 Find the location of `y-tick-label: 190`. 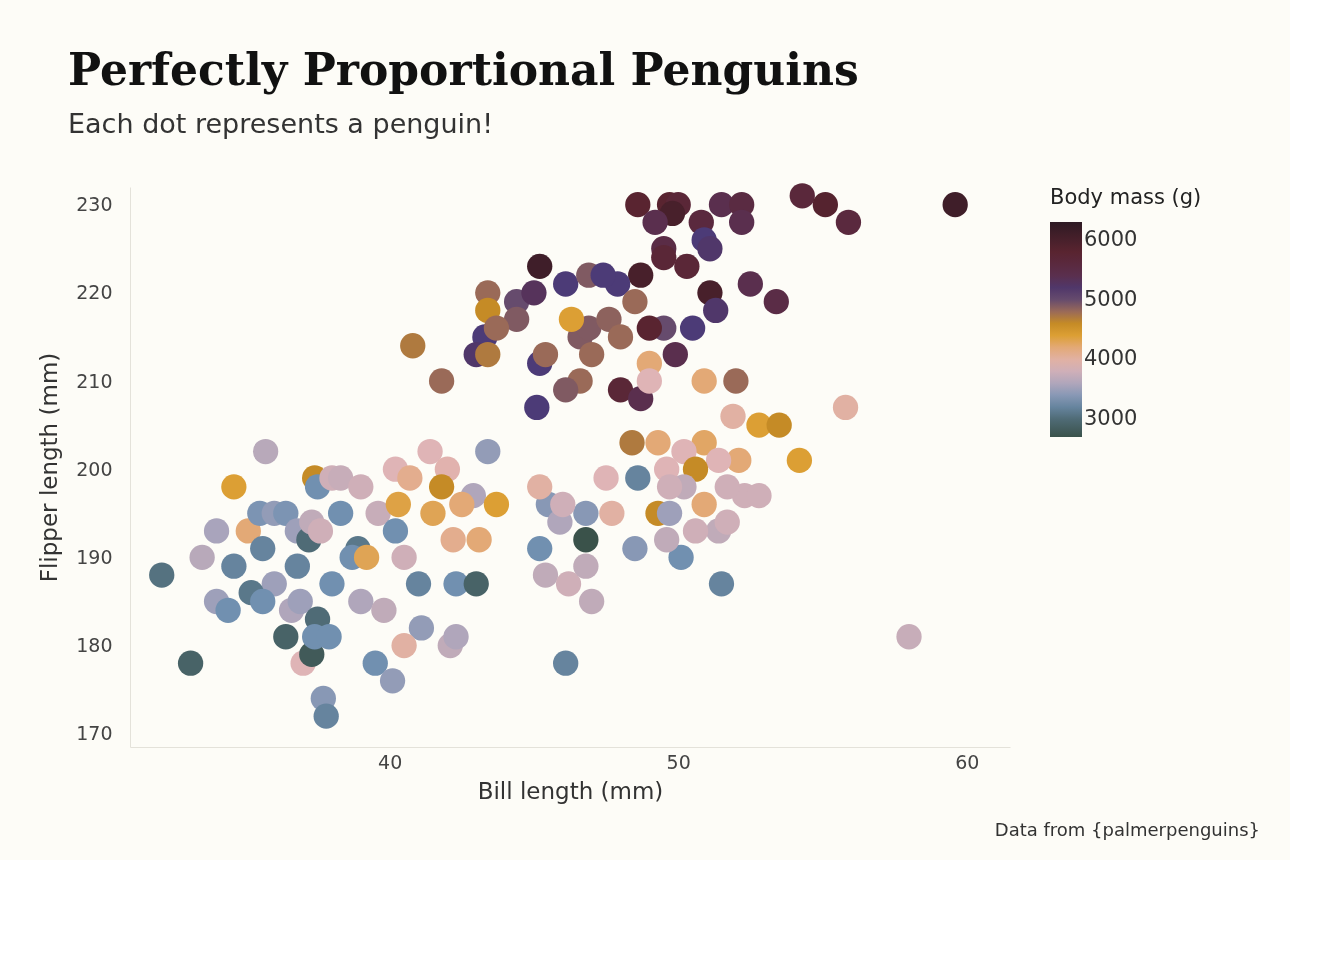

y-tick-label: 190 is located at coordinates (94, 556).